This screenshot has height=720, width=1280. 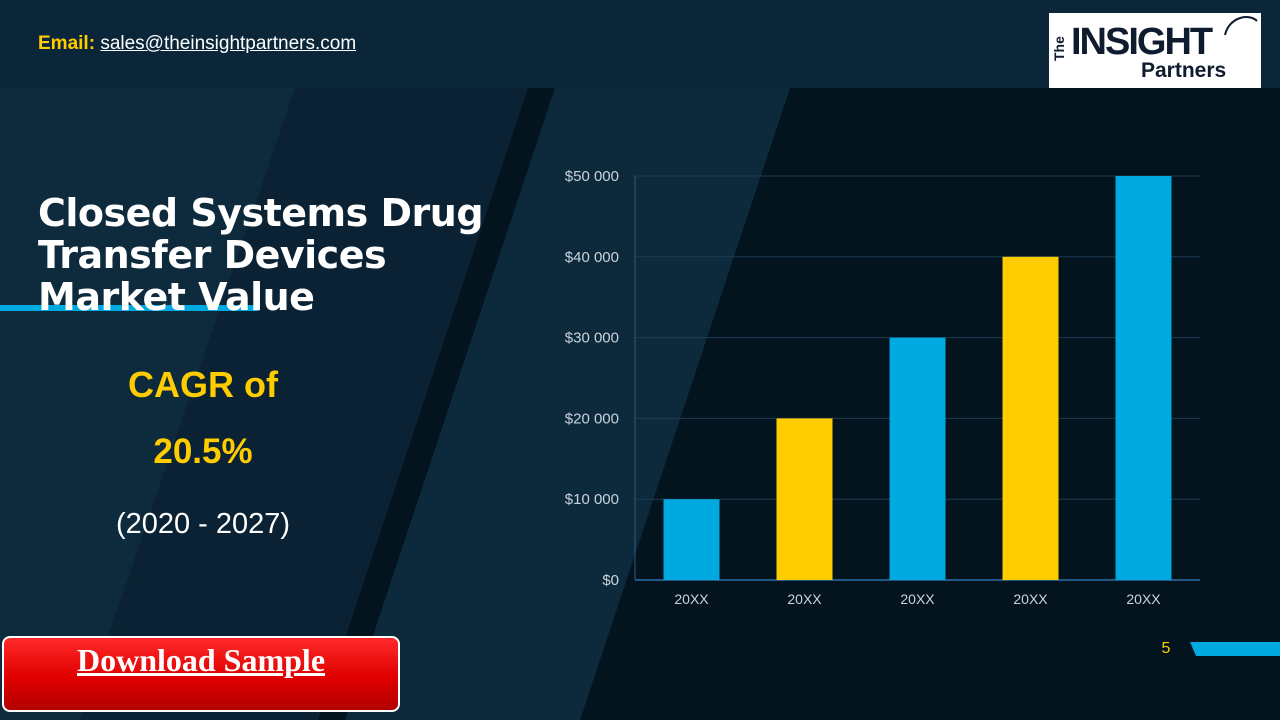 What do you see at coordinates (203, 451) in the screenshot?
I see `cagr-value: 20.5%` at bounding box center [203, 451].